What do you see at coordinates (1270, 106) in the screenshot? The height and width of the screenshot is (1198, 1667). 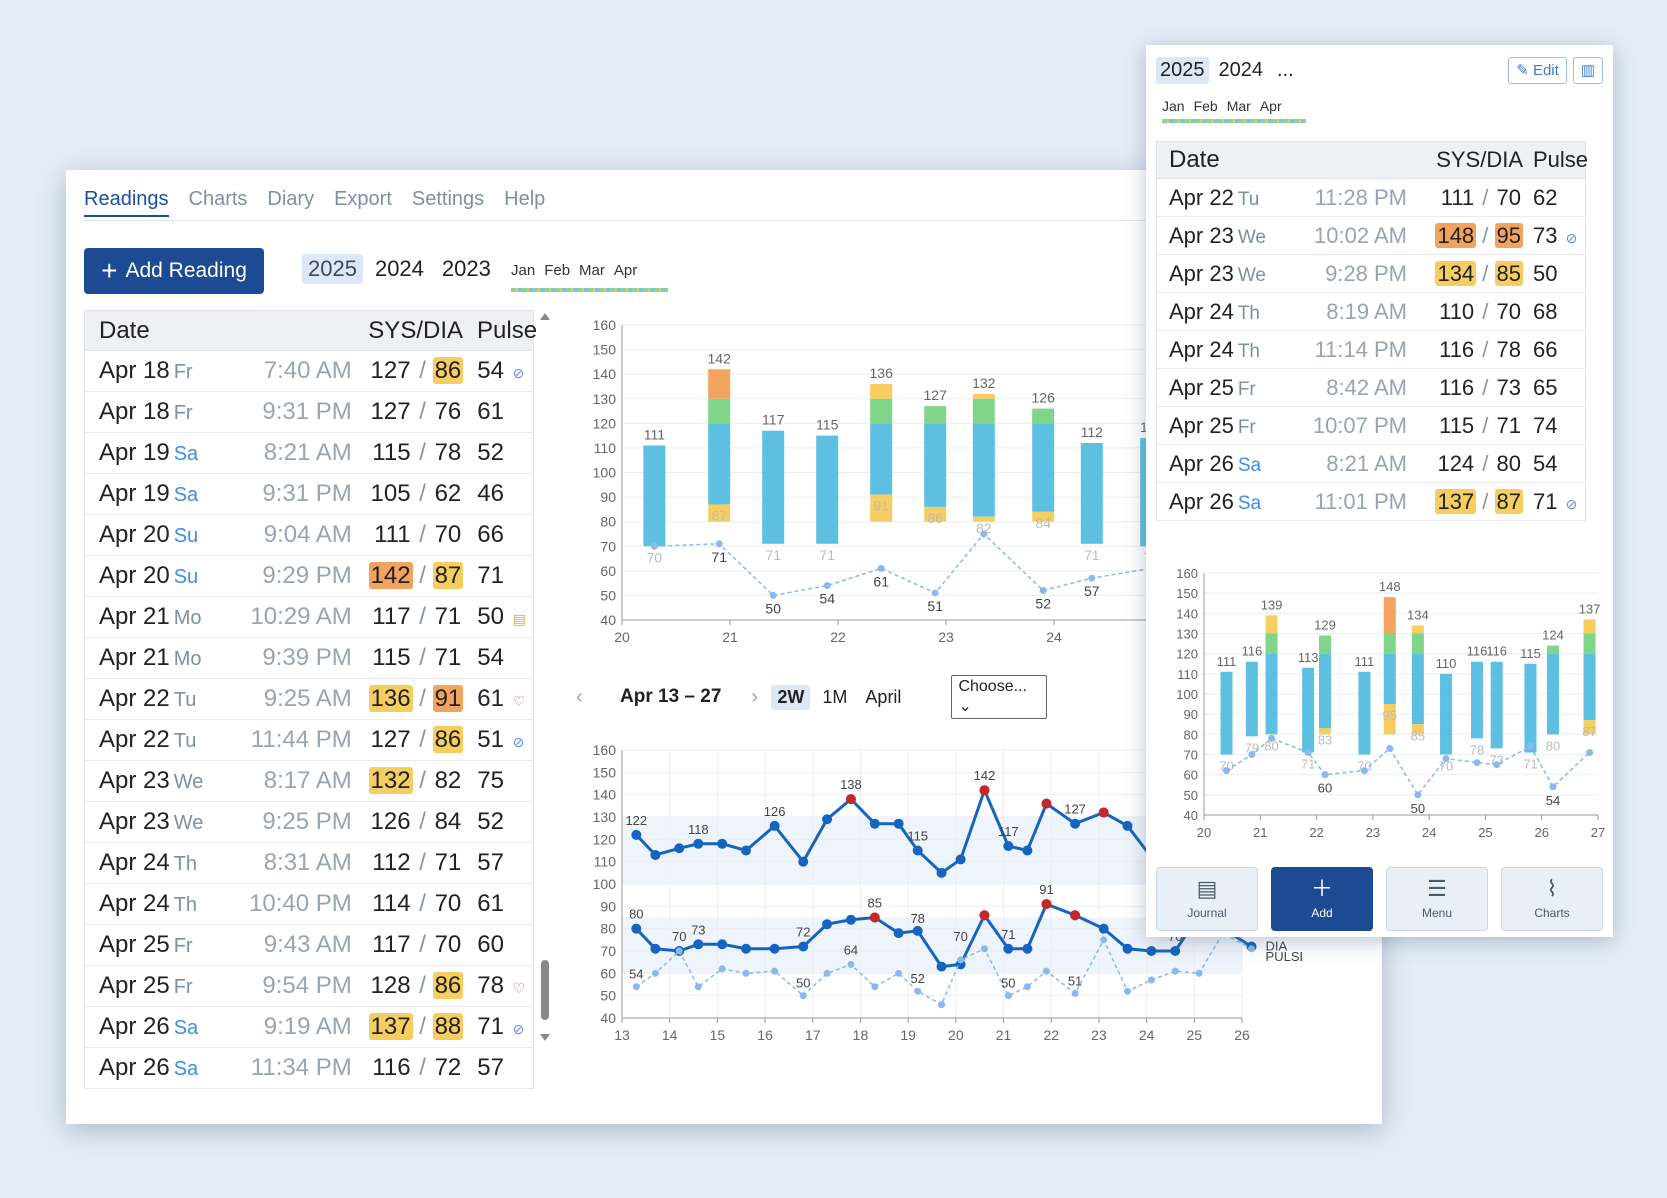 I see `mobile-month-apr: Apr` at bounding box center [1270, 106].